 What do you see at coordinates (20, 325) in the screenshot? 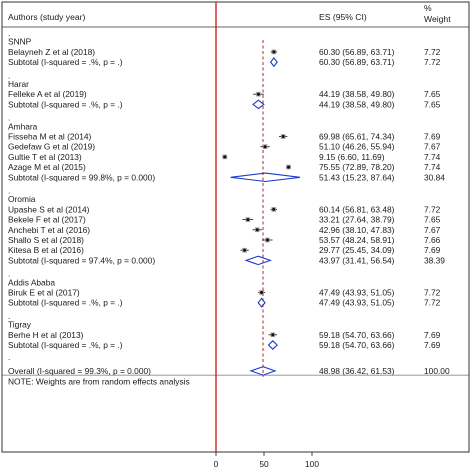
I see `subgroup-label: Tigray` at bounding box center [20, 325].